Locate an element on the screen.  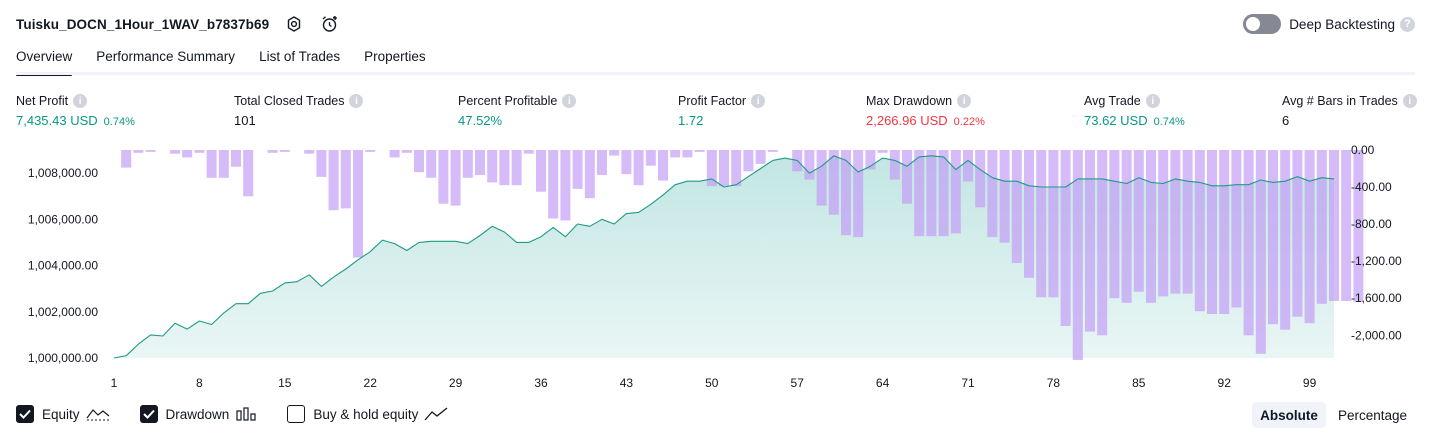
legend-buy-hold-equity: Buy & hold equity is located at coordinates (367, 414).